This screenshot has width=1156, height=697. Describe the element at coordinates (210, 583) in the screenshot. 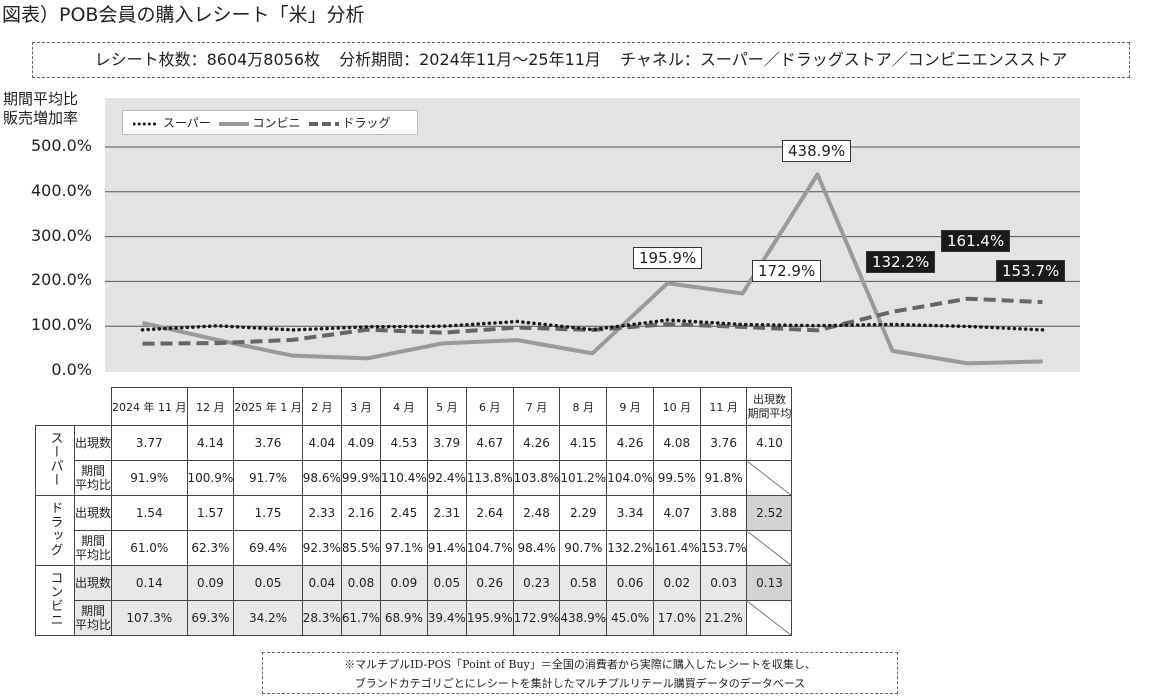

I see `count-cell: 0.09` at that location.